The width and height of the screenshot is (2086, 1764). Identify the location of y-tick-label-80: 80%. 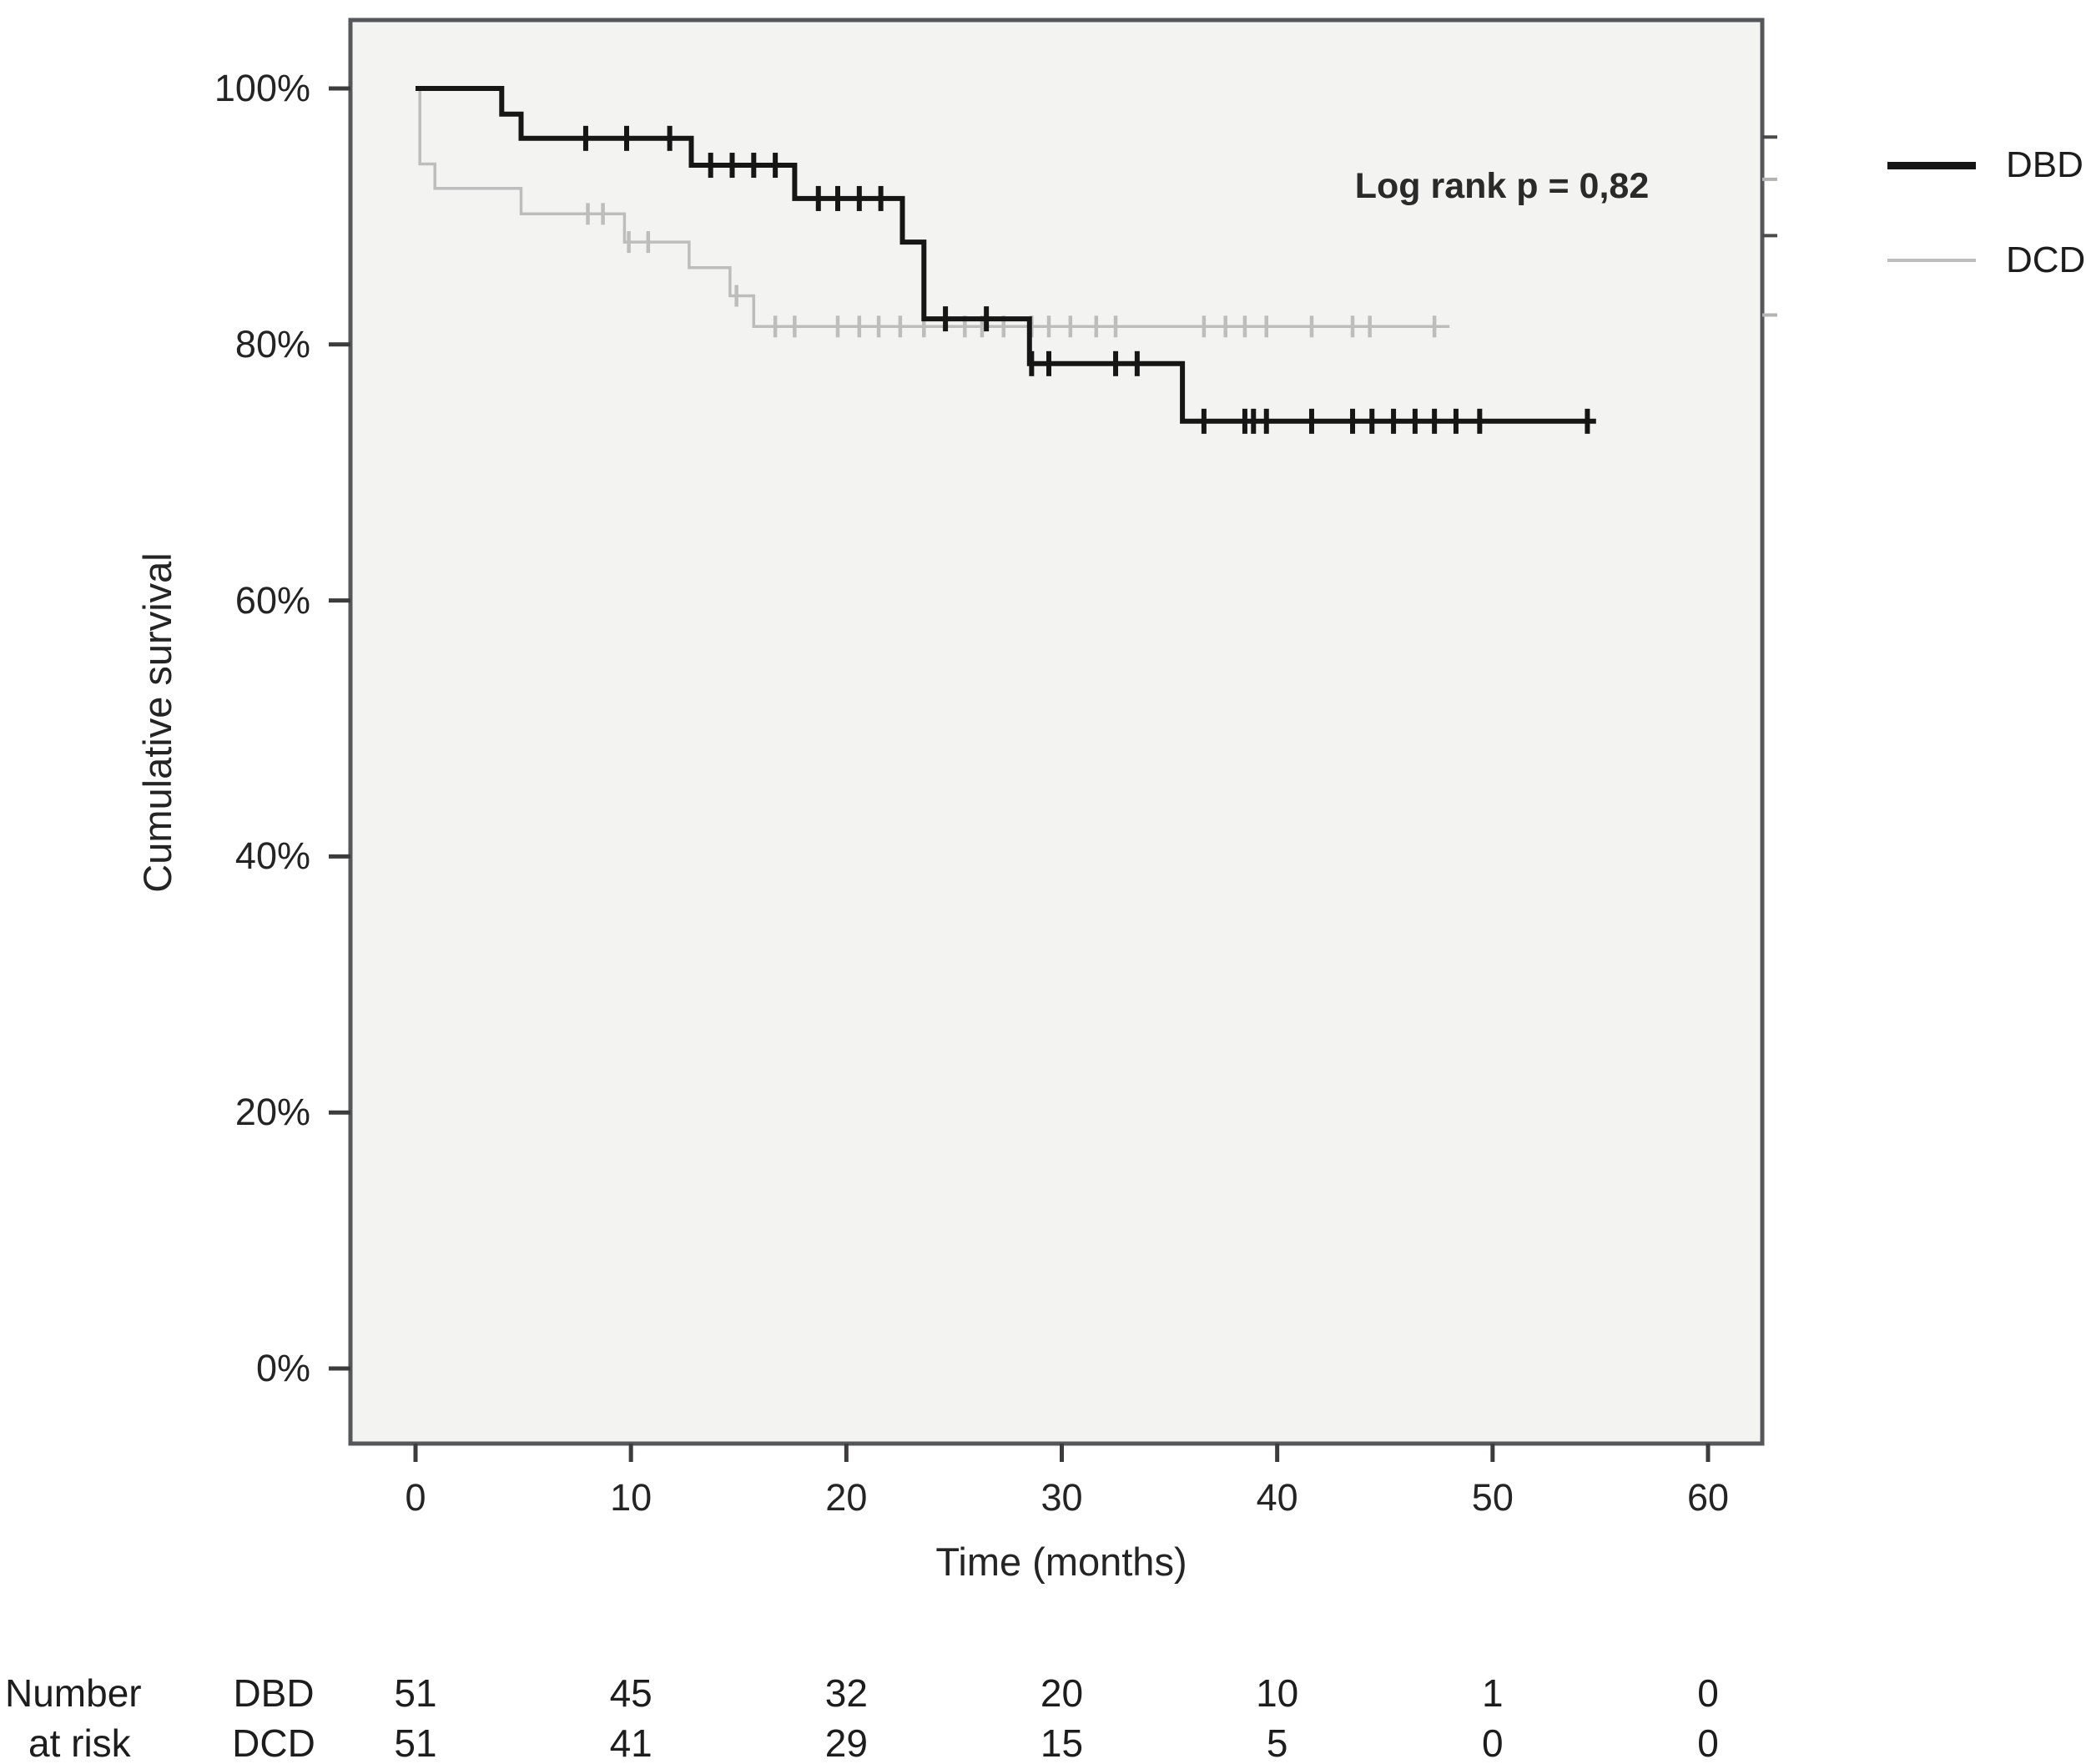
(272, 343).